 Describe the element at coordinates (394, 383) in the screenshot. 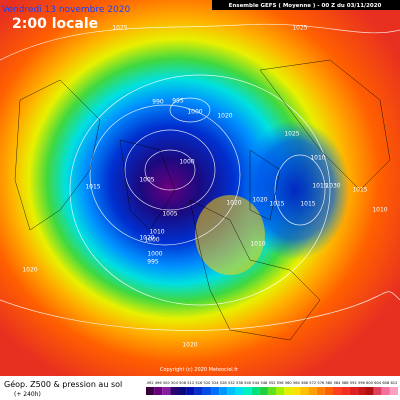

I see `scale-label: 612` at that location.